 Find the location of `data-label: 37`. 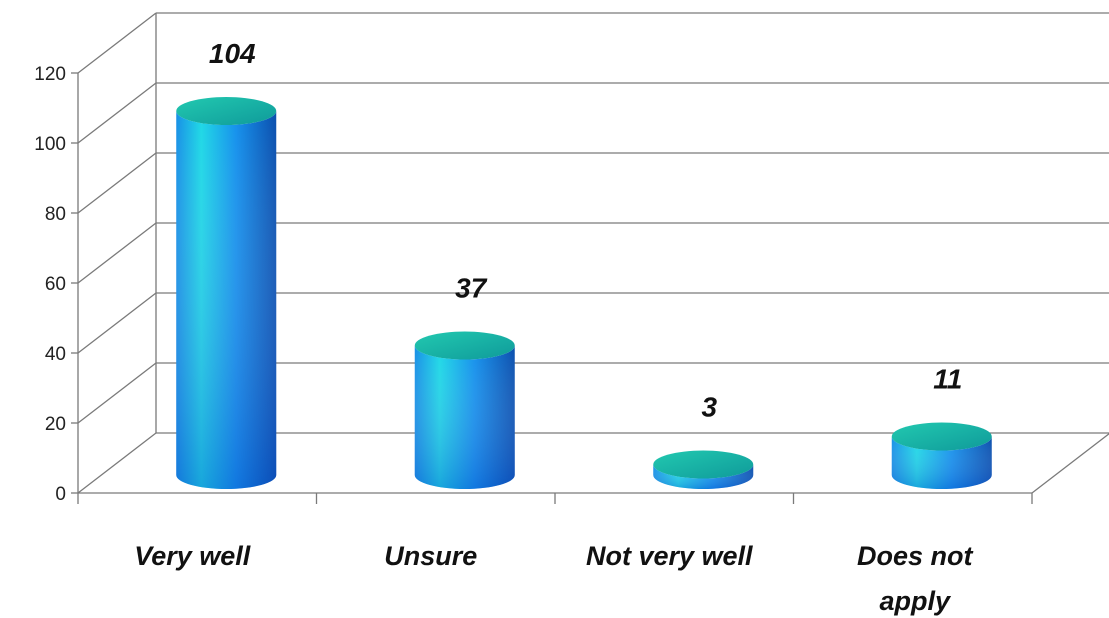

data-label: 37 is located at coordinates (471, 288).